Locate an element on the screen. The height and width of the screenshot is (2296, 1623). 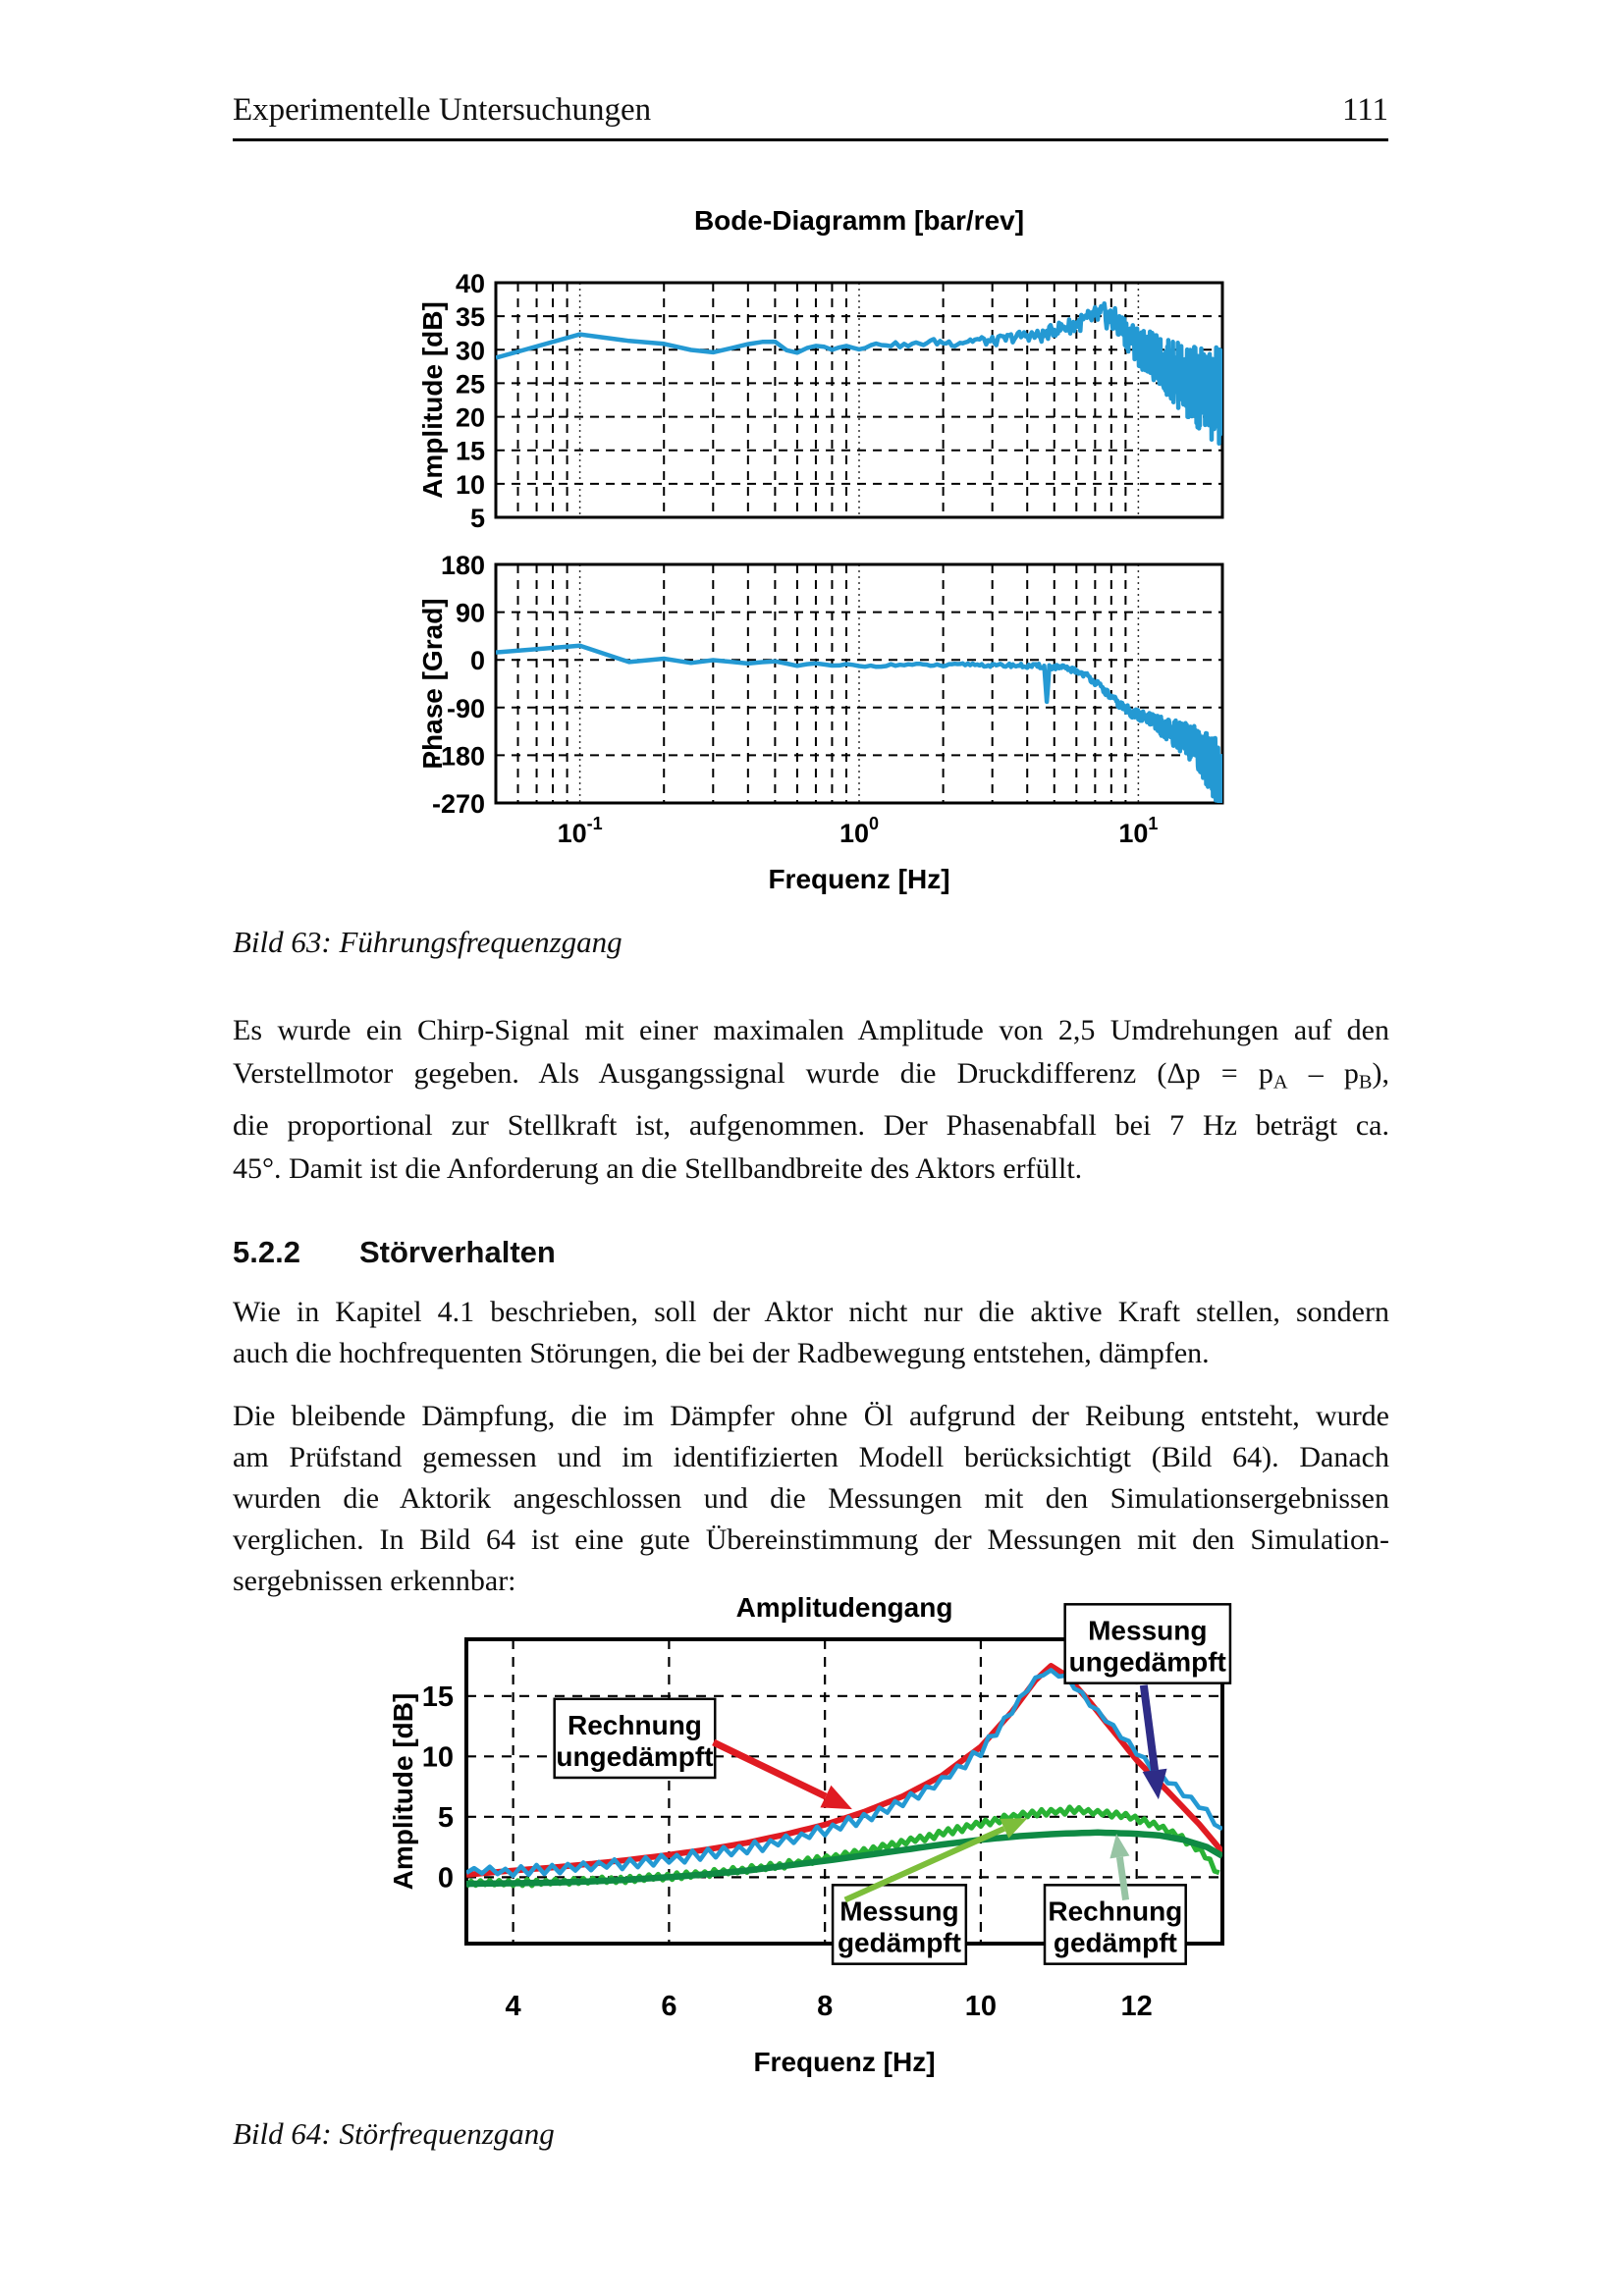
formula-subscript-b: B is located at coordinates (1366, 1082).